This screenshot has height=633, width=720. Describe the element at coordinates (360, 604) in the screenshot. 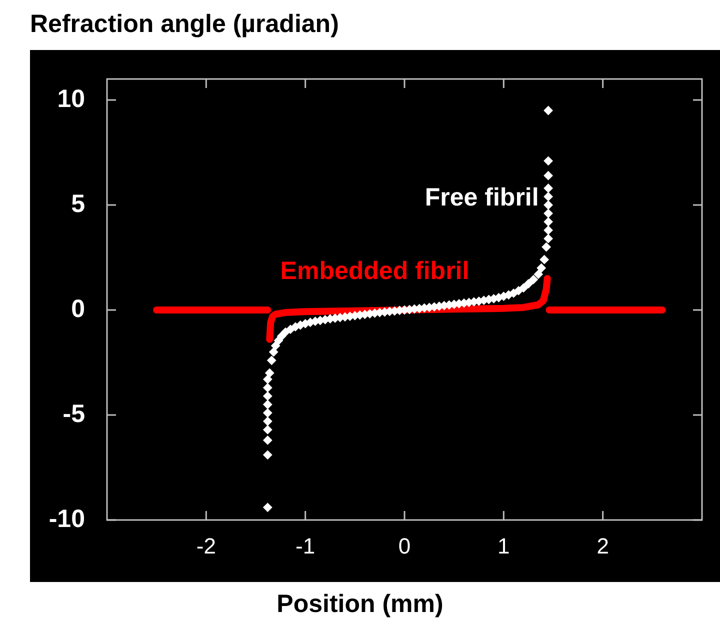

I see `x-axis-title: Position (mm)` at that location.